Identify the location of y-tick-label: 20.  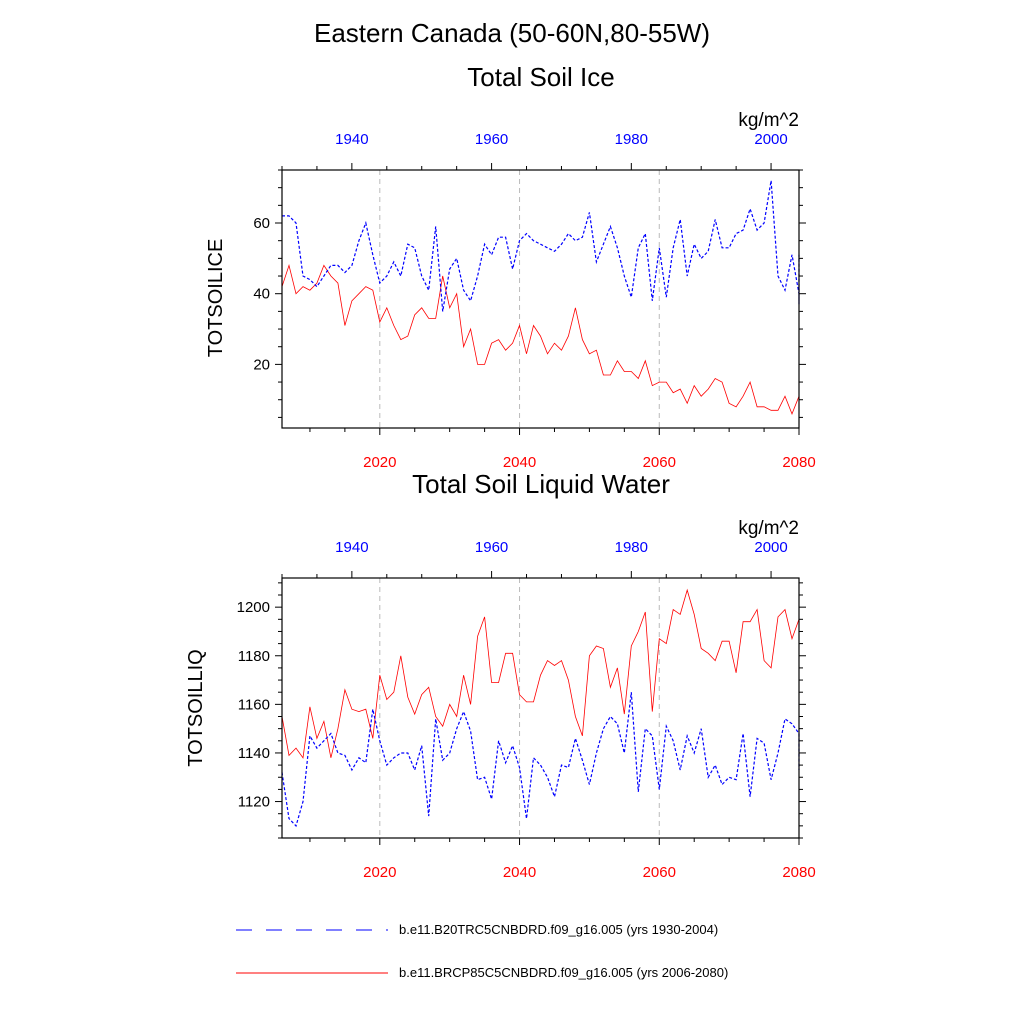
(261, 364).